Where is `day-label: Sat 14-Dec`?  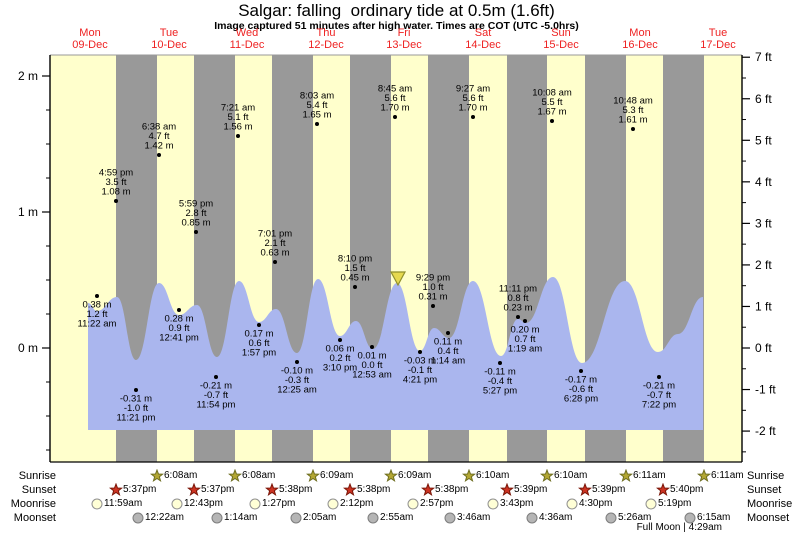
day-label: Sat 14-Dec is located at coordinates (483, 39).